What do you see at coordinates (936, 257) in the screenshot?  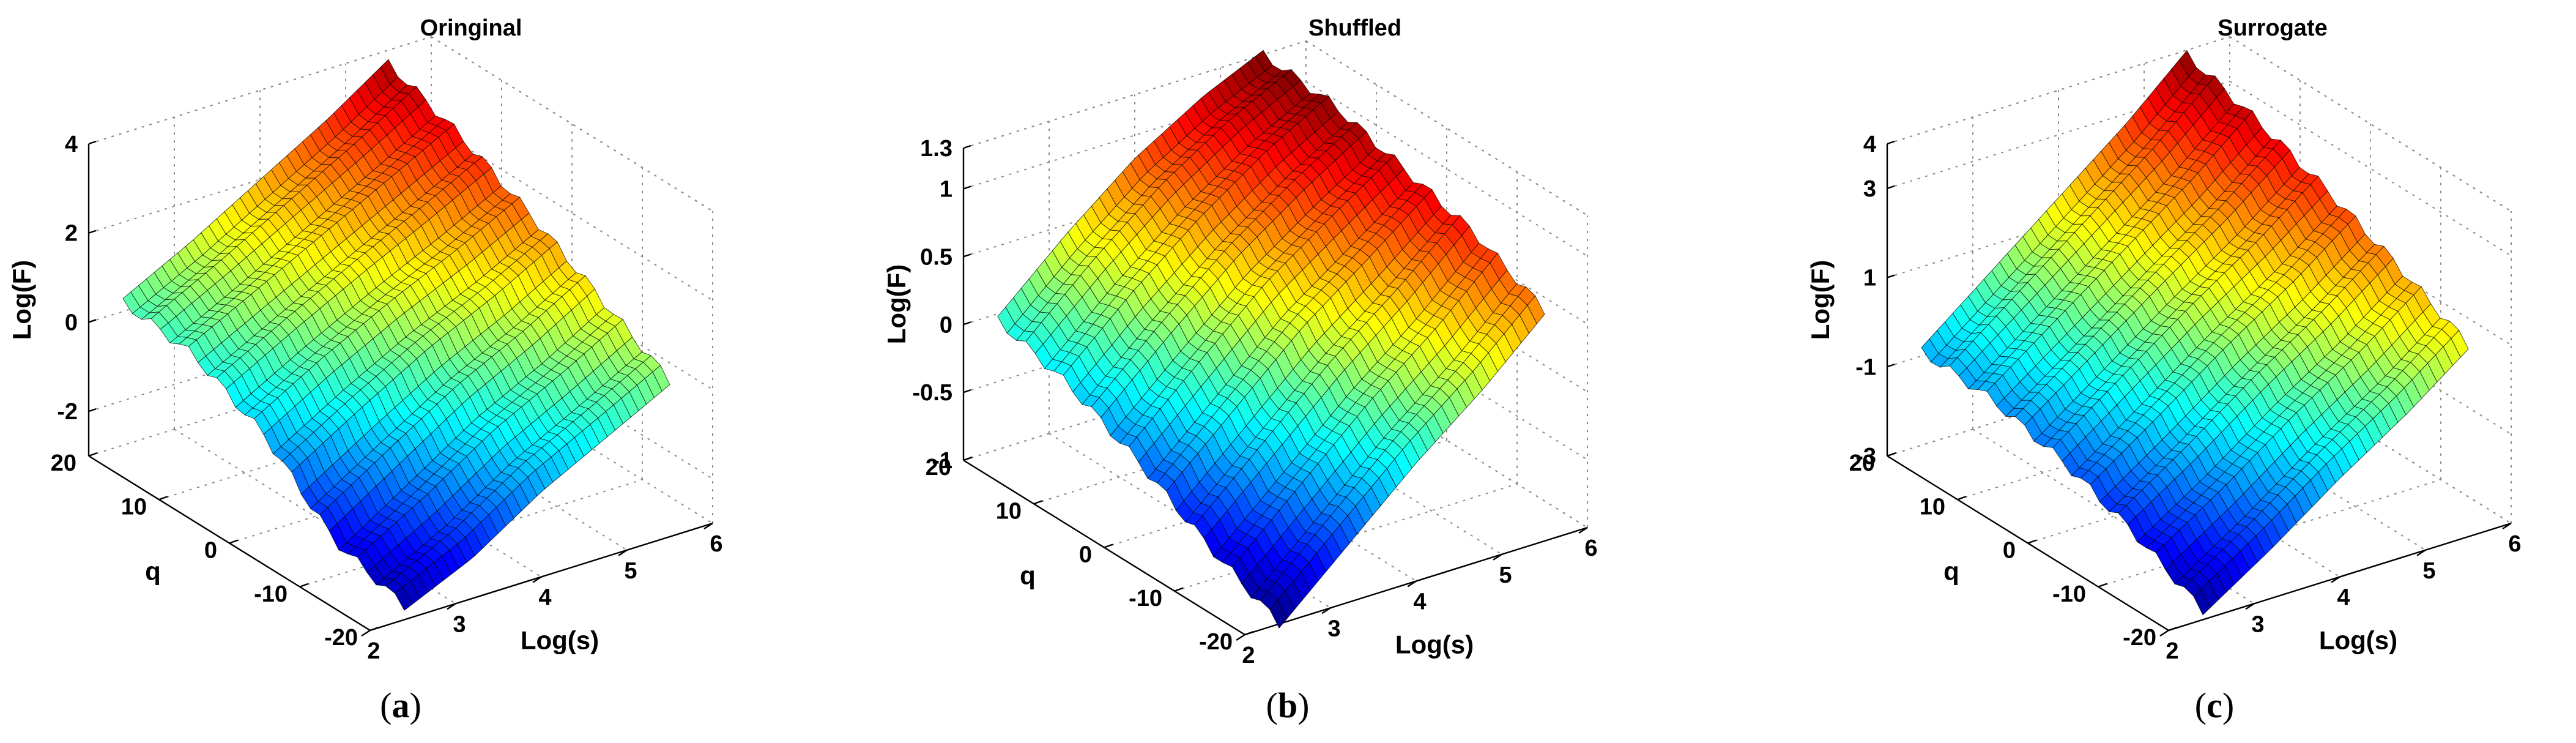 I see `z-tick-label: 0.5` at bounding box center [936, 257].